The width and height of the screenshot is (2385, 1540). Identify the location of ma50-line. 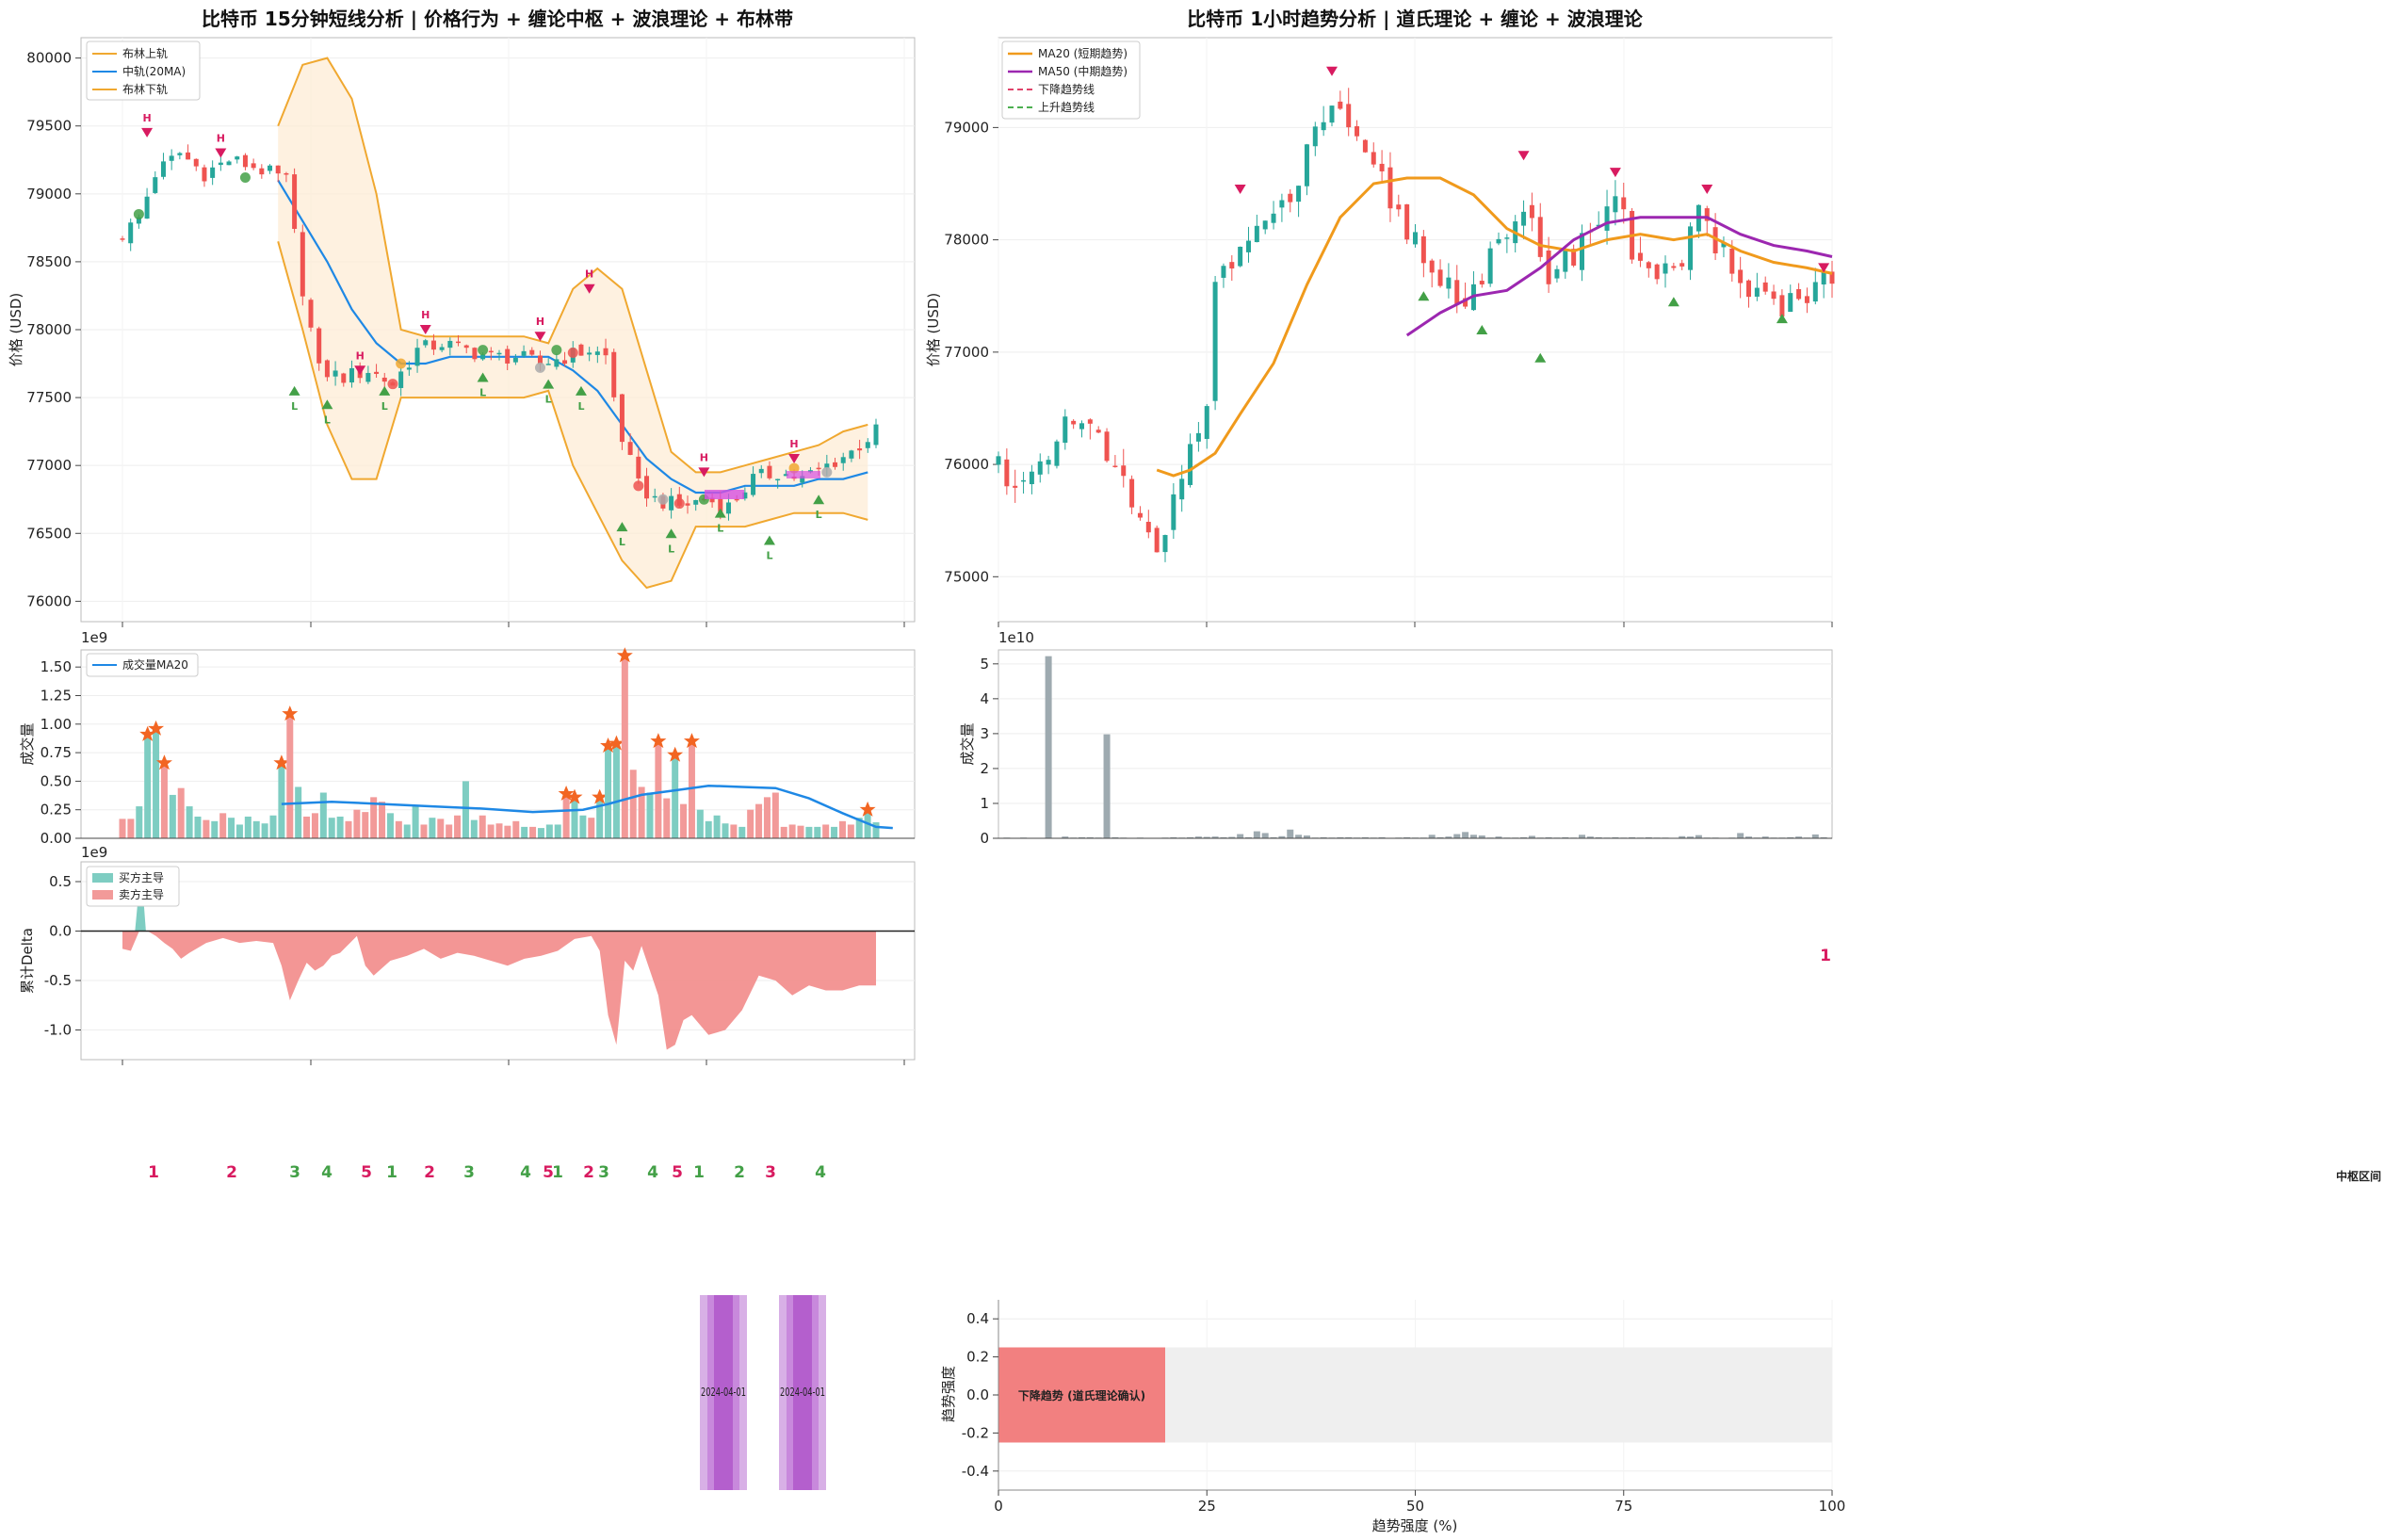
(1619, 276).